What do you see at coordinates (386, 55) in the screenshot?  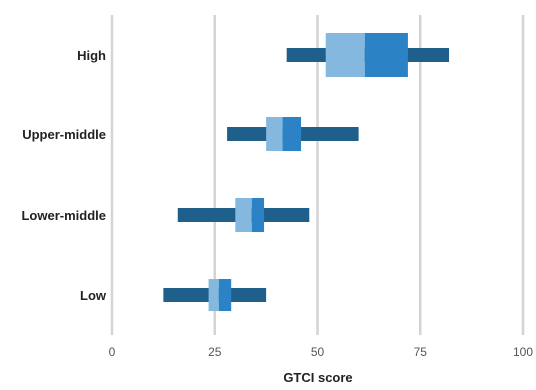 I see `box-upper-high` at bounding box center [386, 55].